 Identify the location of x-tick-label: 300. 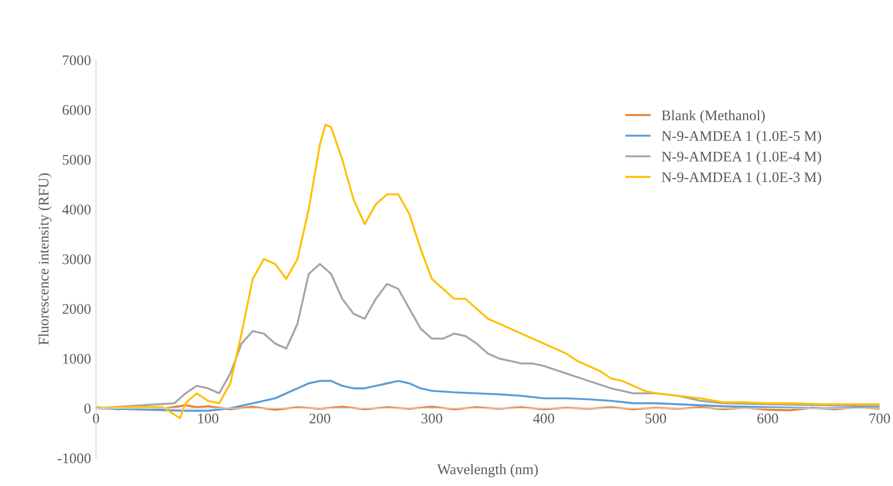
(432, 419).